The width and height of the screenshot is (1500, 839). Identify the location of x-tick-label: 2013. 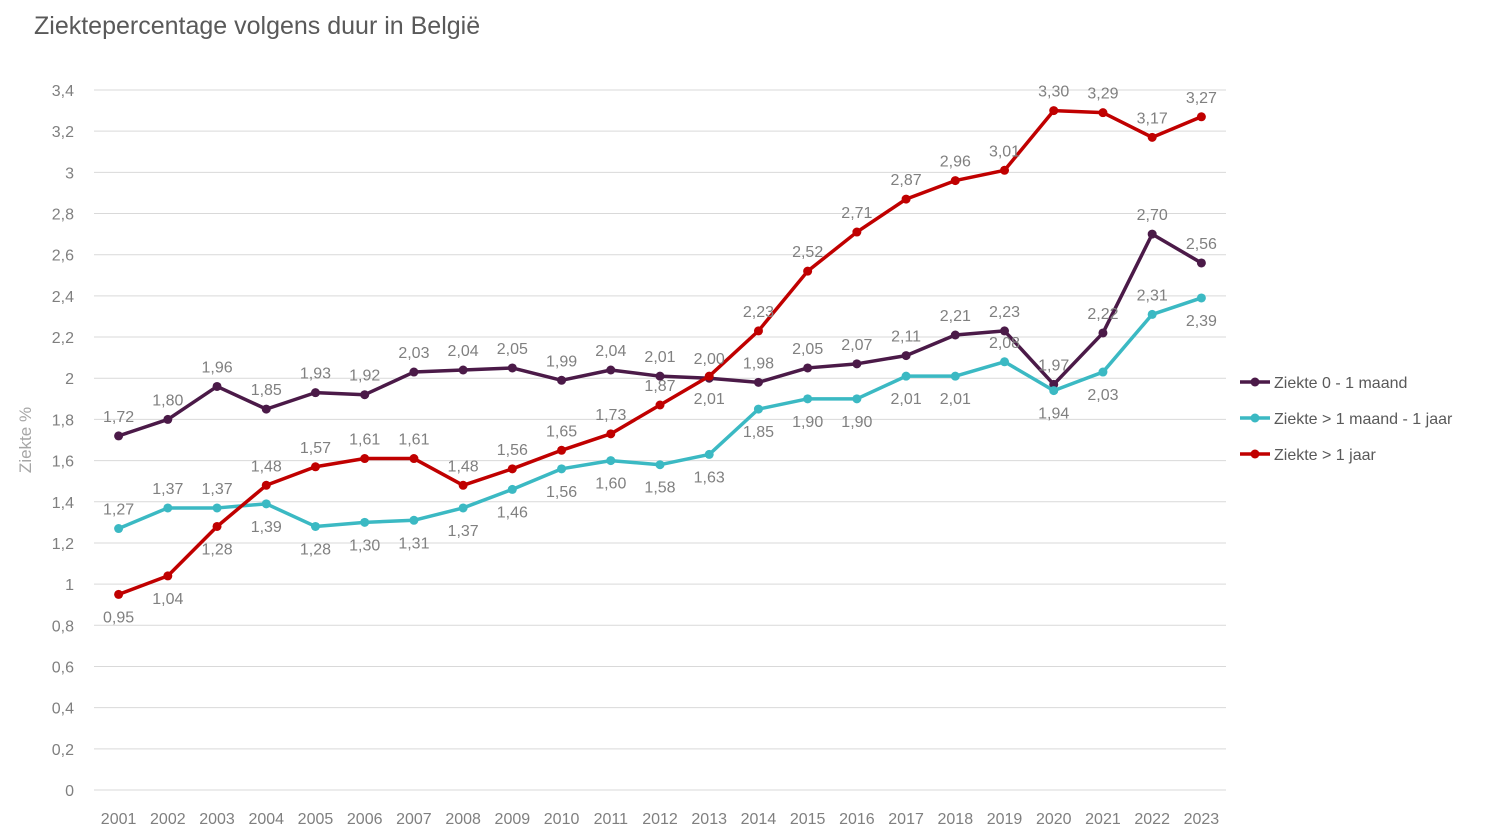
(709, 819).